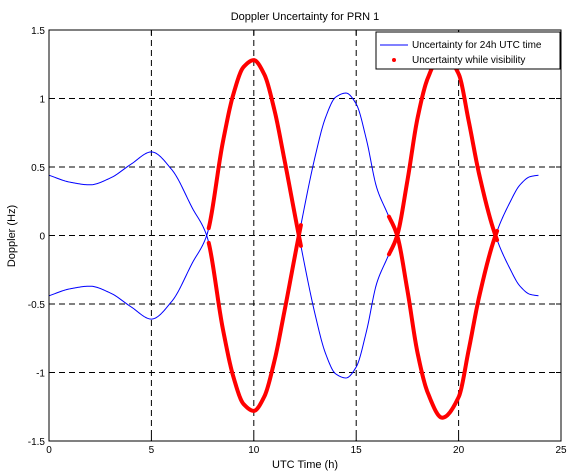  I want to click on x-tick-label: 0, so click(49, 450).